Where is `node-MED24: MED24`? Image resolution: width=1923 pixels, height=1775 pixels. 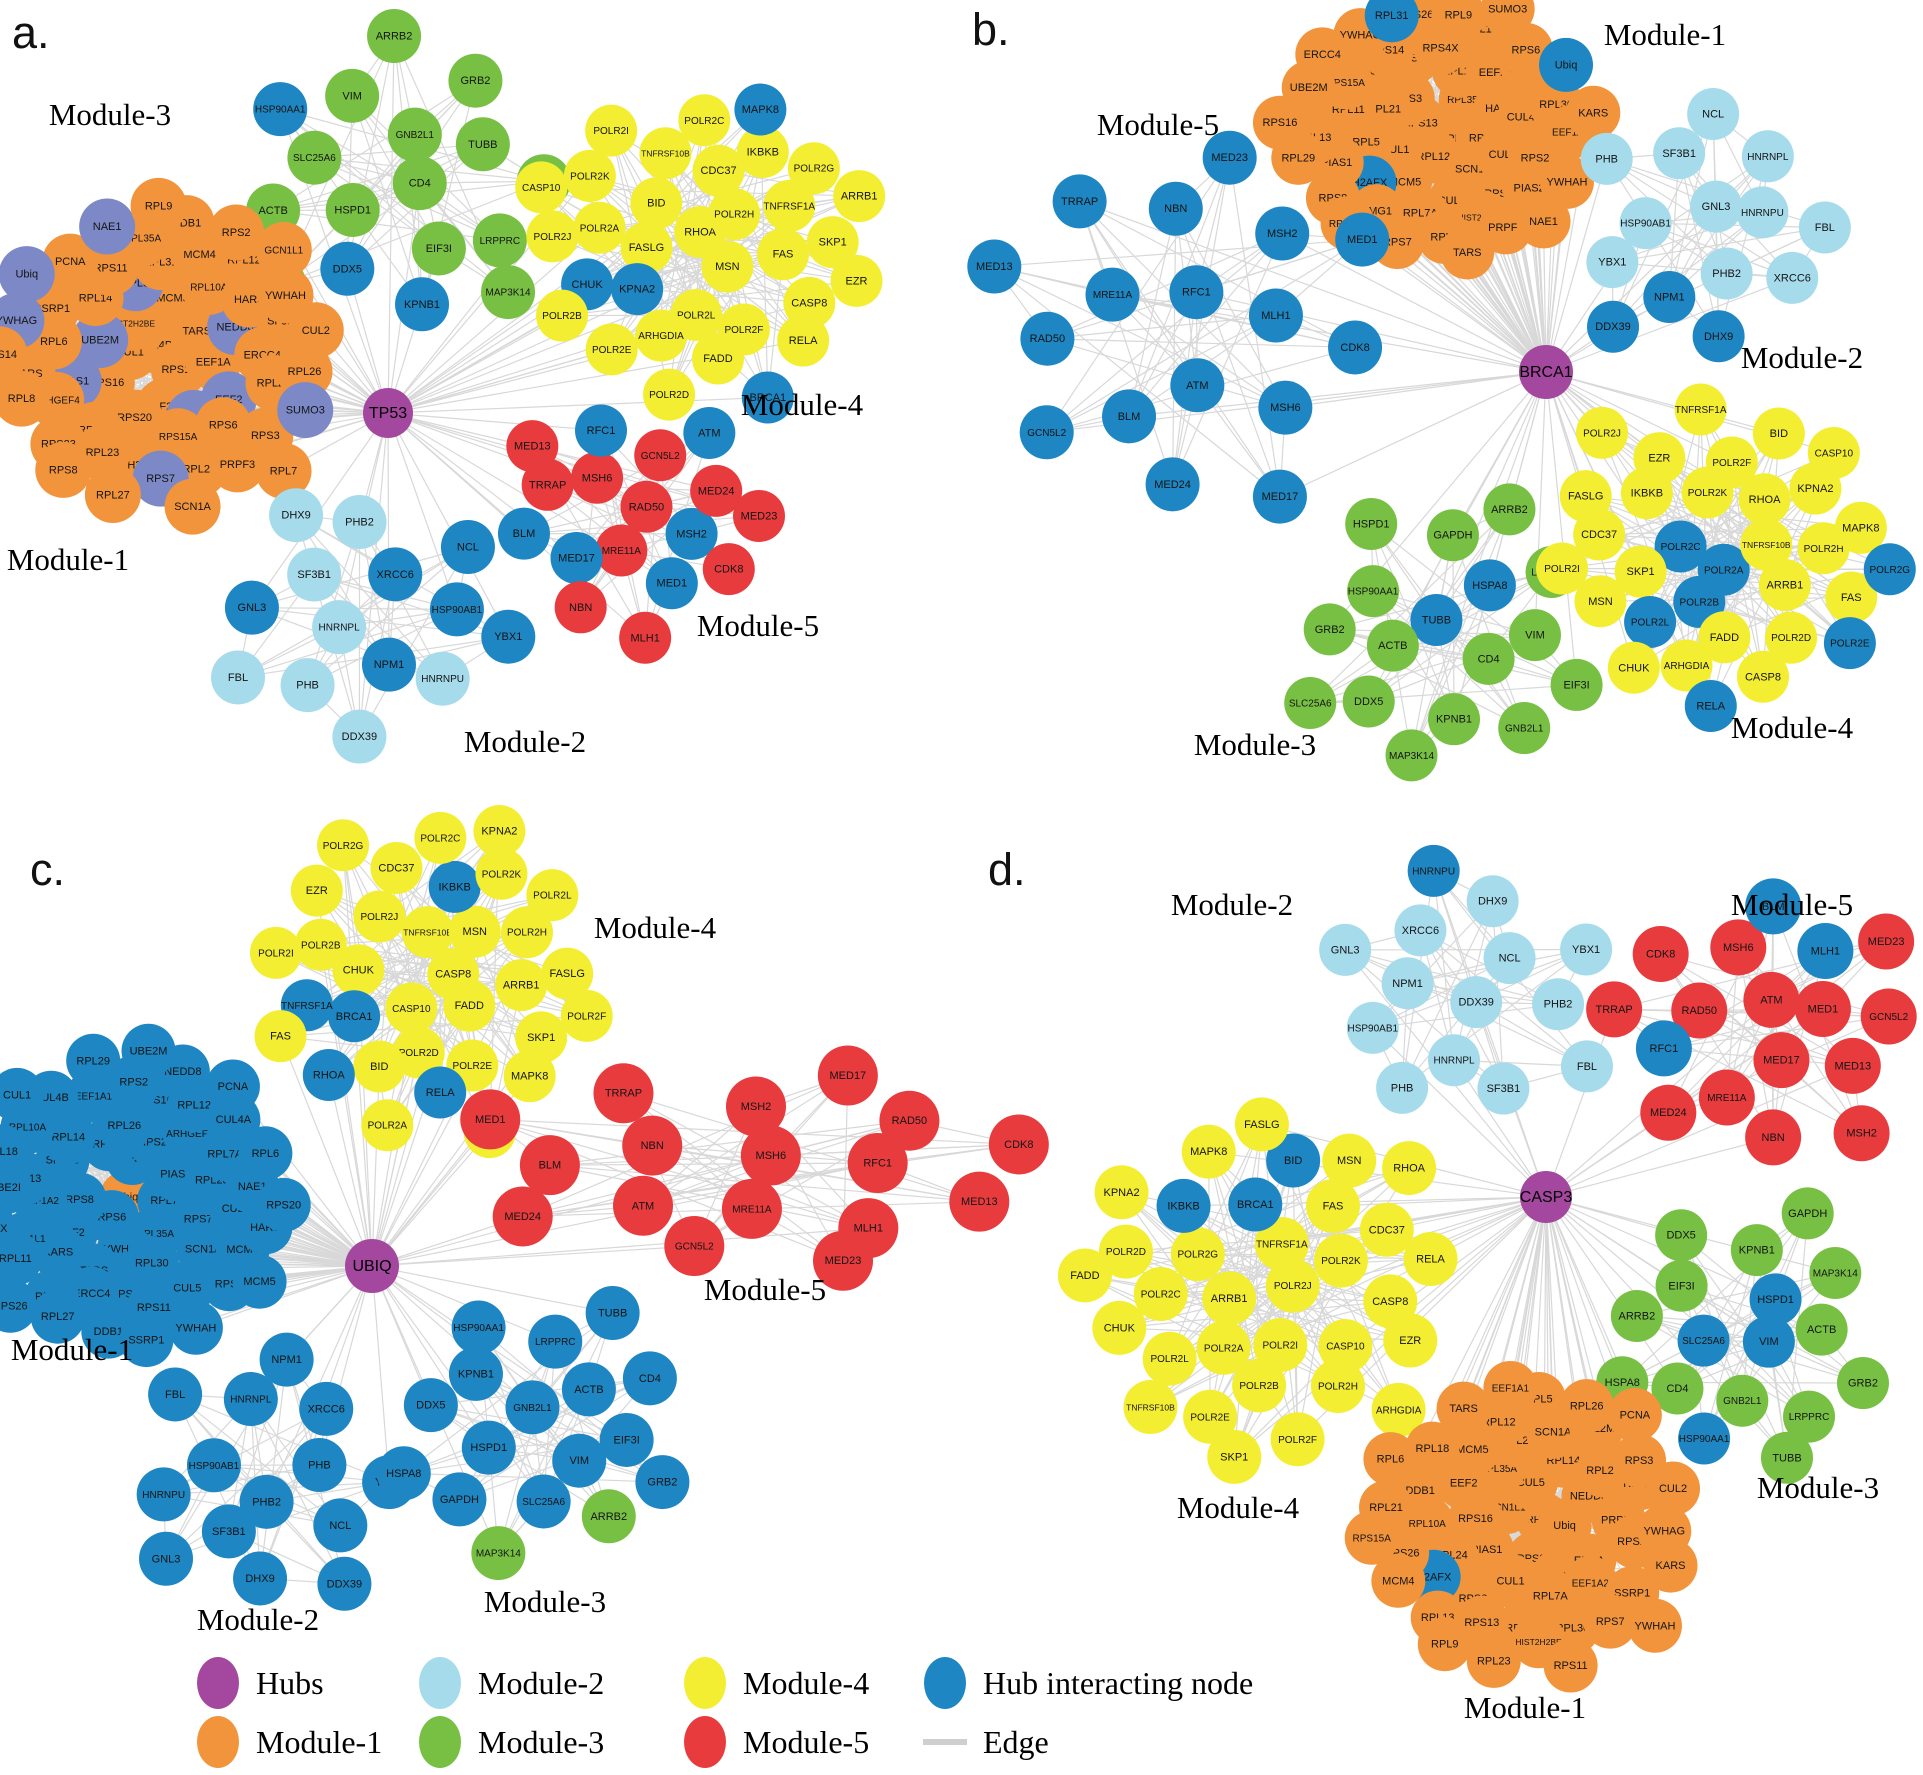
node-MED24: MED24 is located at coordinates (1668, 1112).